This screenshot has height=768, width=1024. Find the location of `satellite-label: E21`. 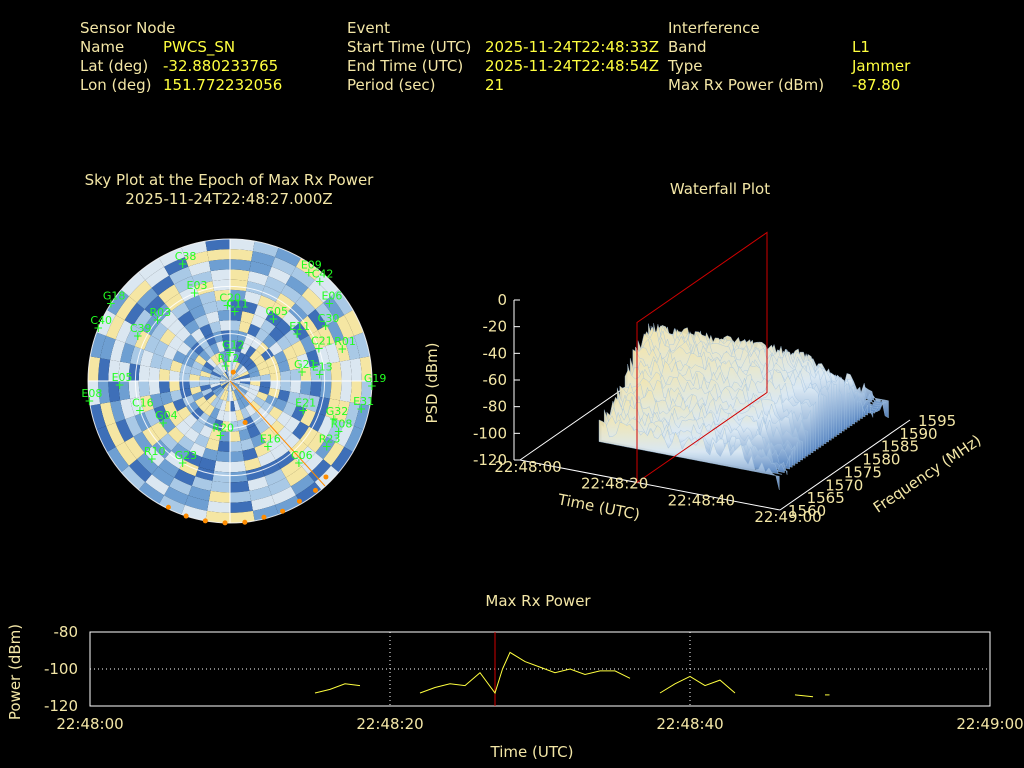

satellite-label: E21 is located at coordinates (305, 403).